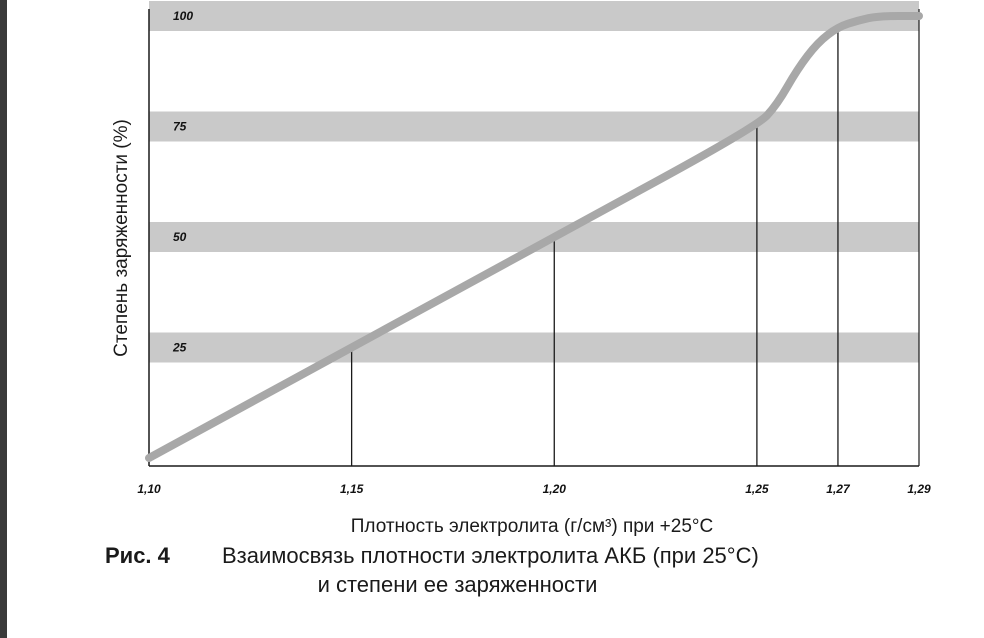 This screenshot has width=984, height=638. Describe the element at coordinates (3, 319) in the screenshot. I see `left-edge-bar` at that location.